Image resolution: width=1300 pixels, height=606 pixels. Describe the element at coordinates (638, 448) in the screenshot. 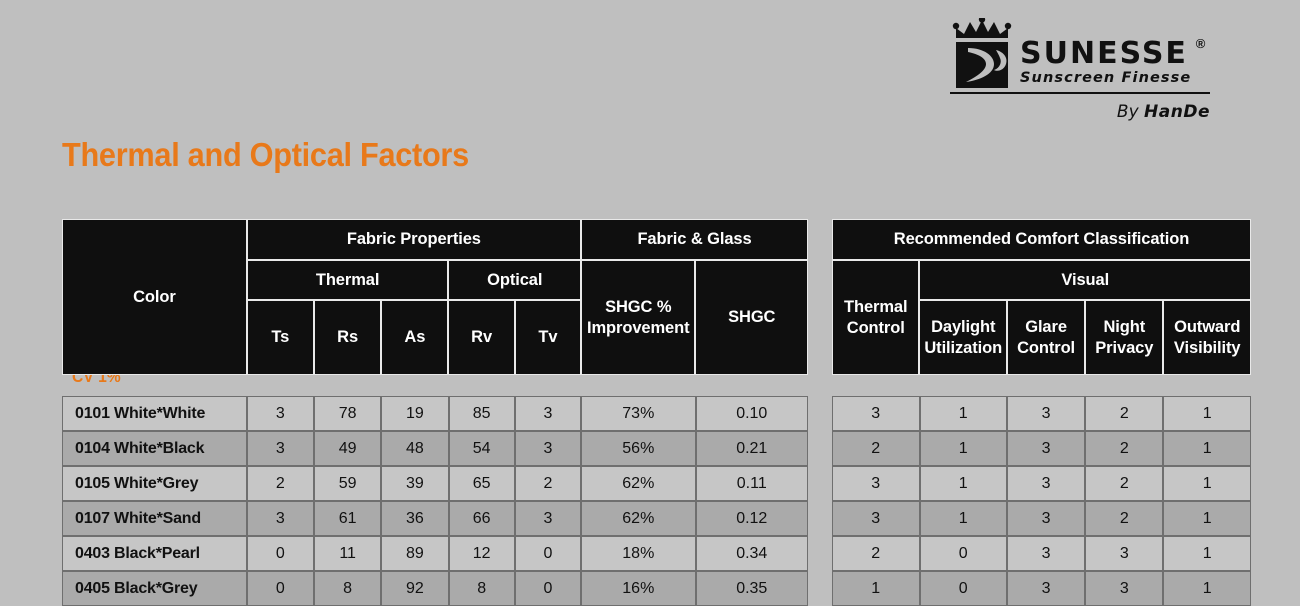

I see `cell-shgc_improvement: 56%` at that location.